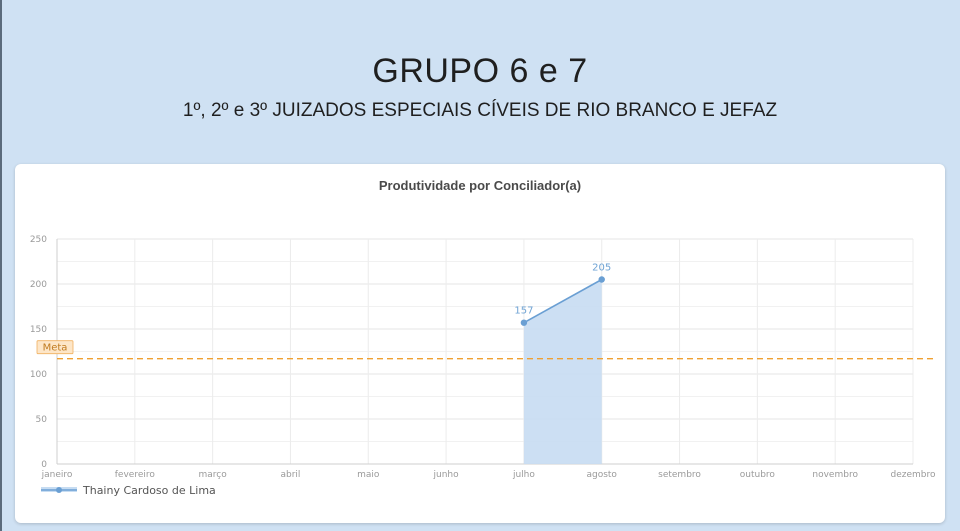 The height and width of the screenshot is (531, 960). Describe the element at coordinates (480, 71) in the screenshot. I see `slide-title: GRUPO 6 e 7` at that location.